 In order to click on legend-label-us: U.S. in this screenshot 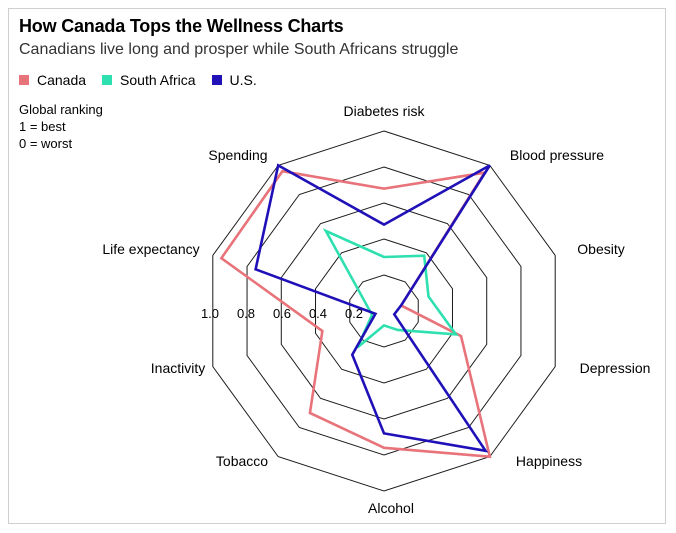, I will do `click(243, 80)`.